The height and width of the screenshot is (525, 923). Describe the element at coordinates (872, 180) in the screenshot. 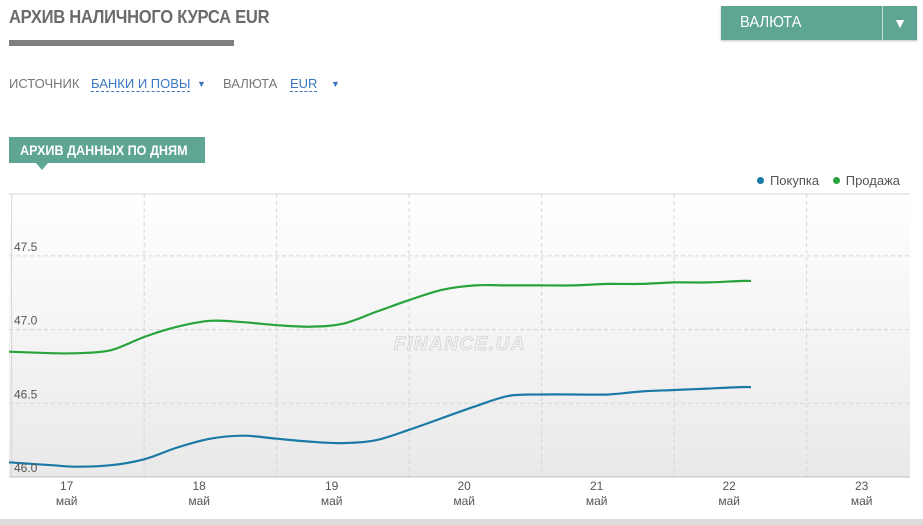

I see `legend-label-sell: Продажа` at that location.